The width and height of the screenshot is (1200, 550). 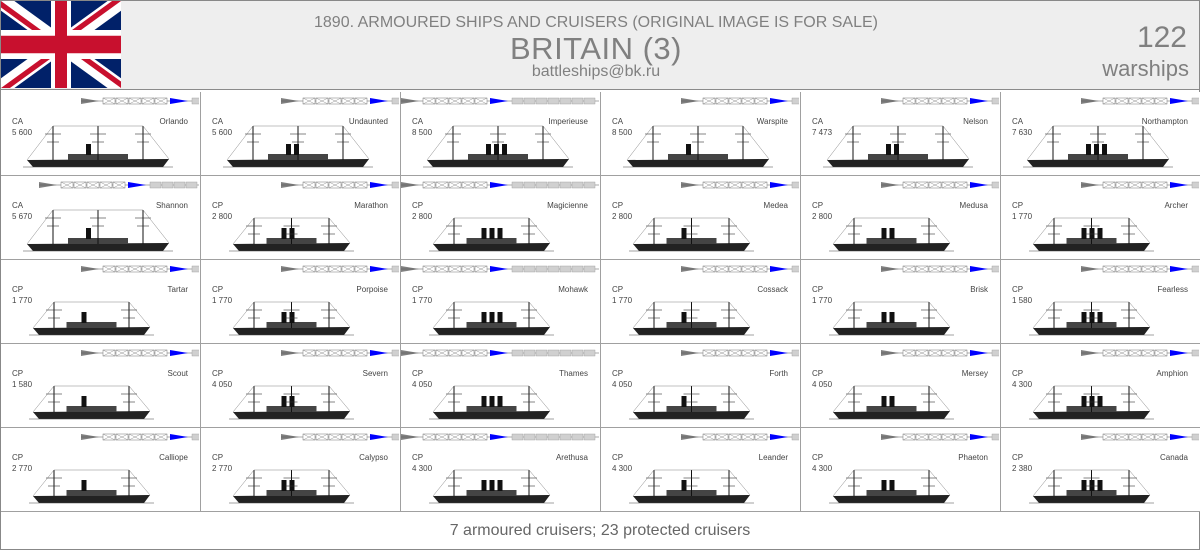 I want to click on ship-card: CP 1 770 Cossack, so click(x=701, y=302).